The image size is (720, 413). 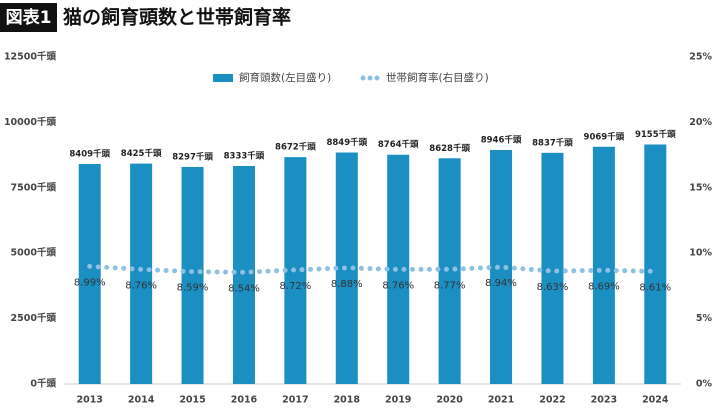 What do you see at coordinates (89, 400) in the screenshot?
I see `x-tick-label: 2013` at bounding box center [89, 400].